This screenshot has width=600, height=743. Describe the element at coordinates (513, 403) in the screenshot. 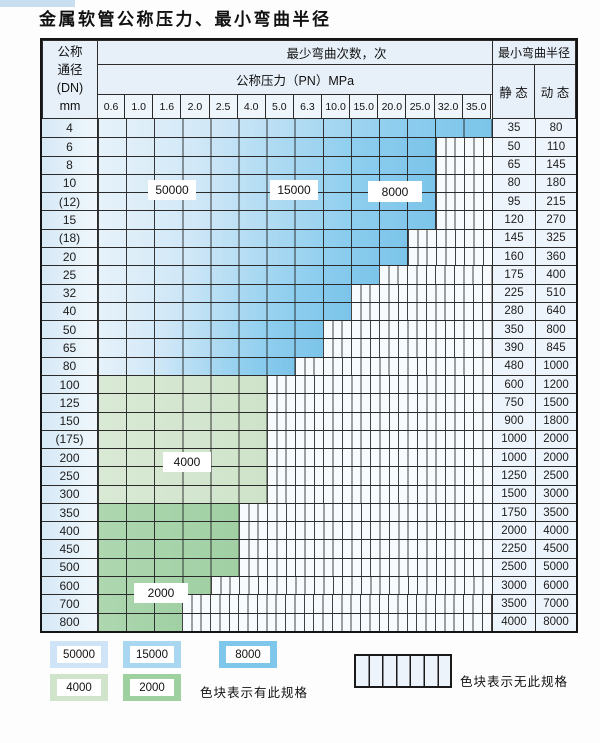

I see `static-radius-cell: 750` at that location.